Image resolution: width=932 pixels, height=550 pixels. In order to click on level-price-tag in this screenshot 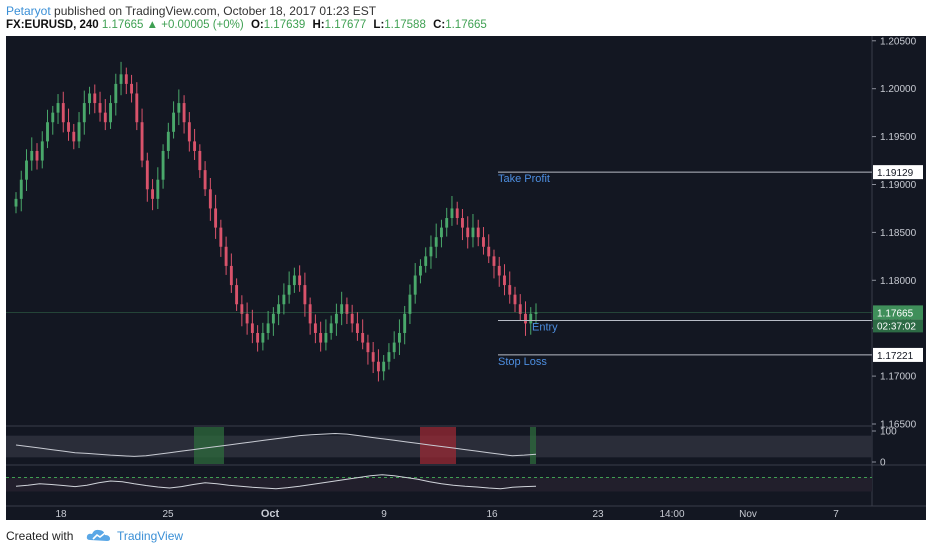, I will do `click(898, 354)`.